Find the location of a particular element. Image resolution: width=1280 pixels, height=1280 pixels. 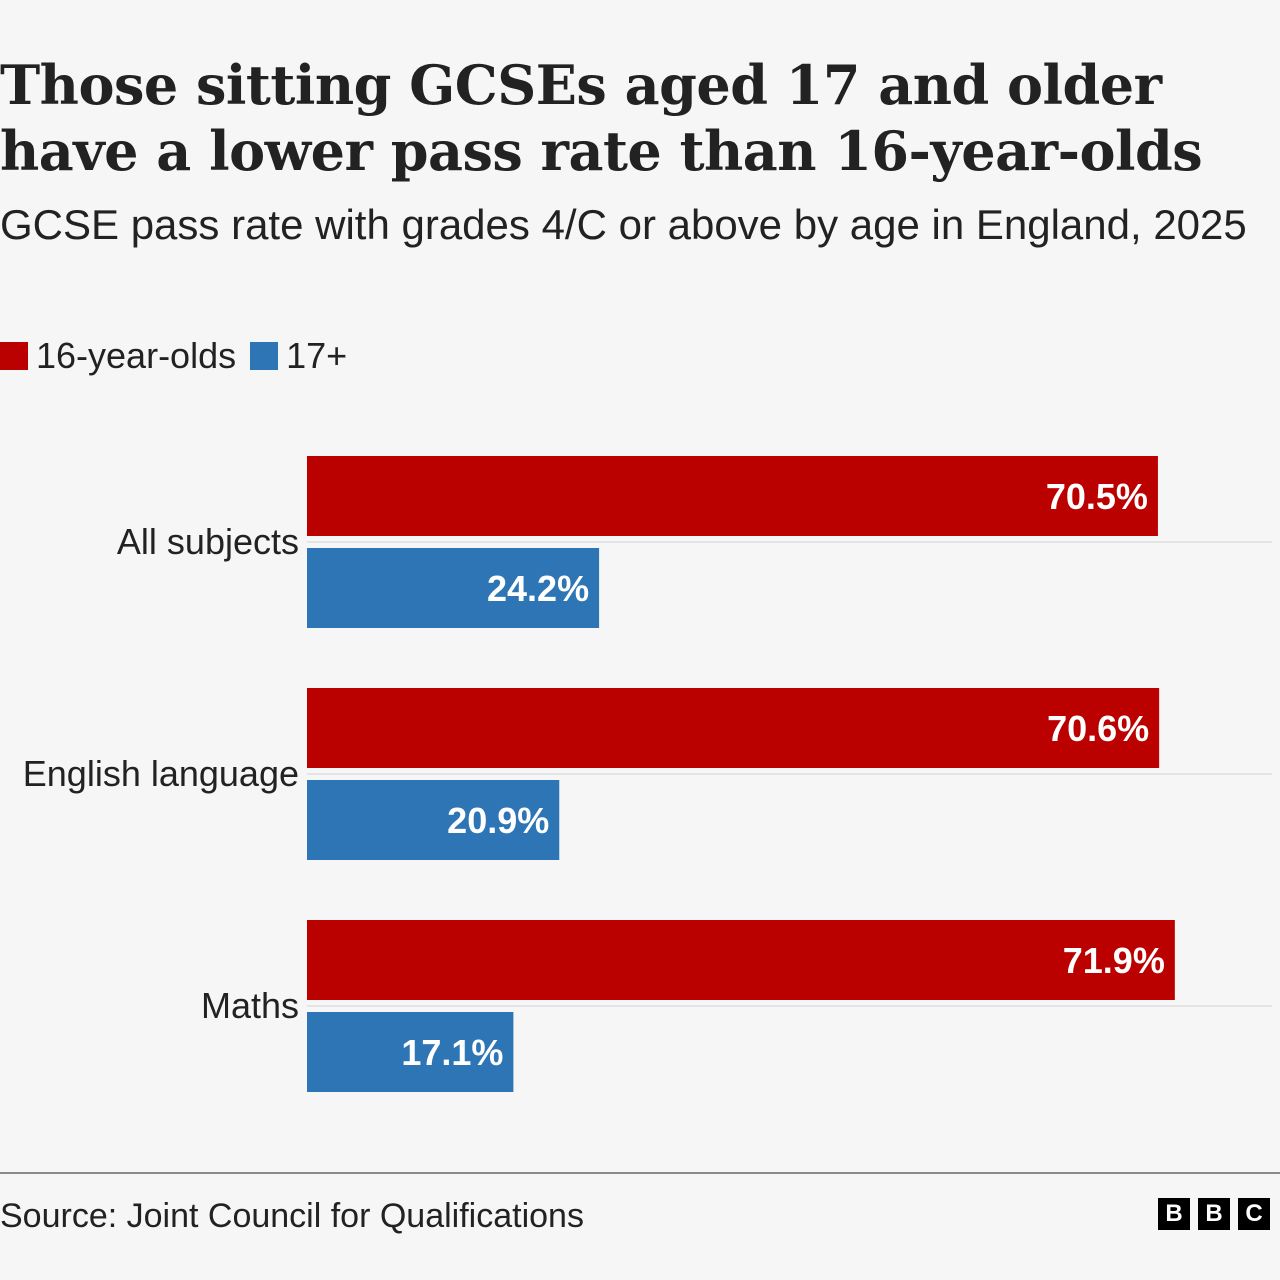

bbc-logo-letter-b2: B is located at coordinates (1214, 1214).